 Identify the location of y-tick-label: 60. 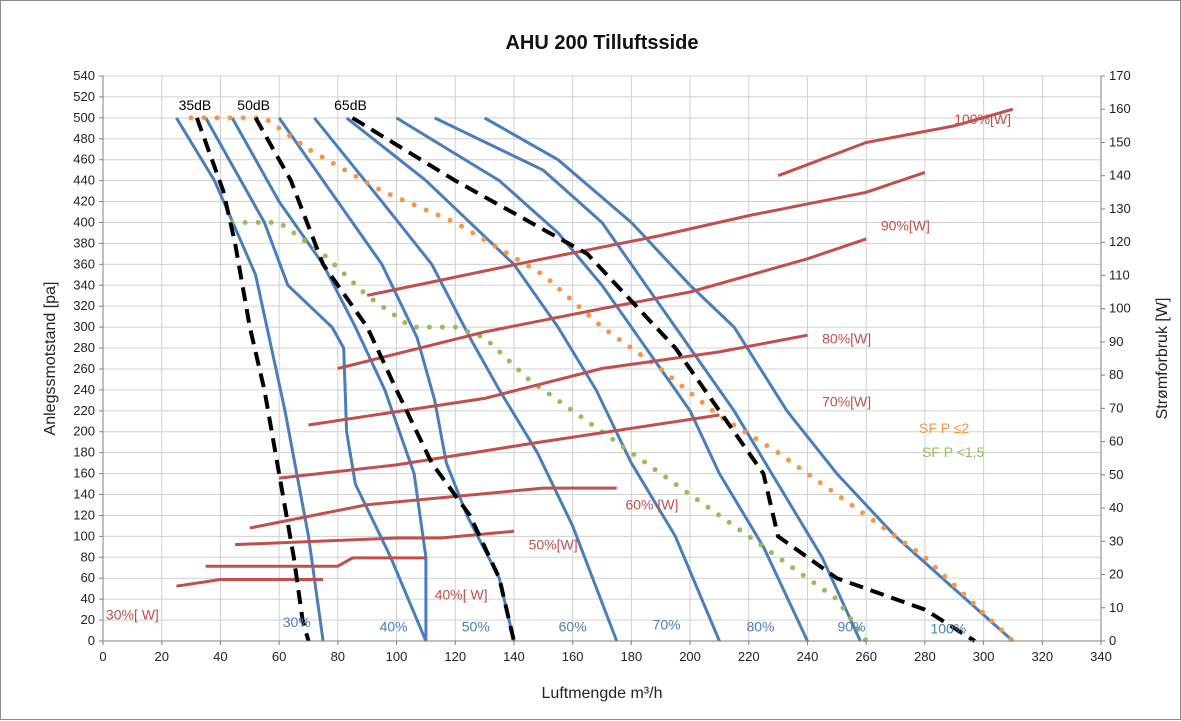
(88, 577).